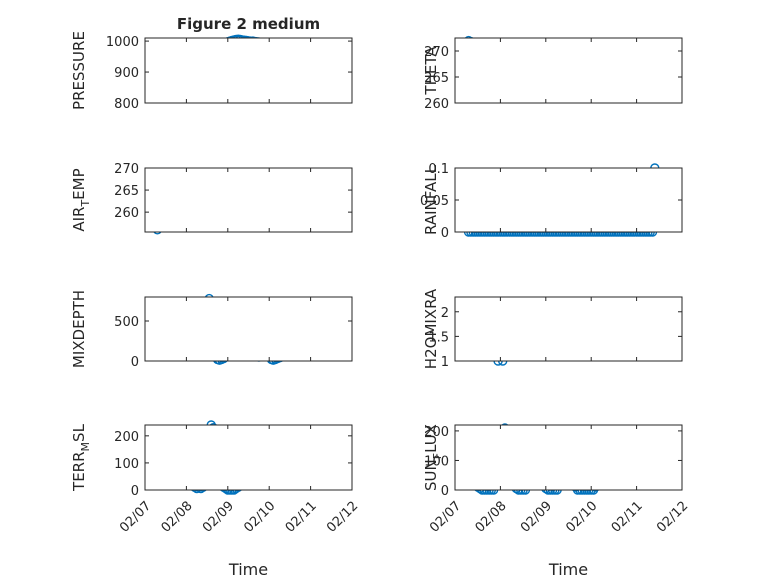 Image resolution: width=778 pixels, height=583 pixels. I want to click on y-axis-label-subscript: M, so click(85, 447).